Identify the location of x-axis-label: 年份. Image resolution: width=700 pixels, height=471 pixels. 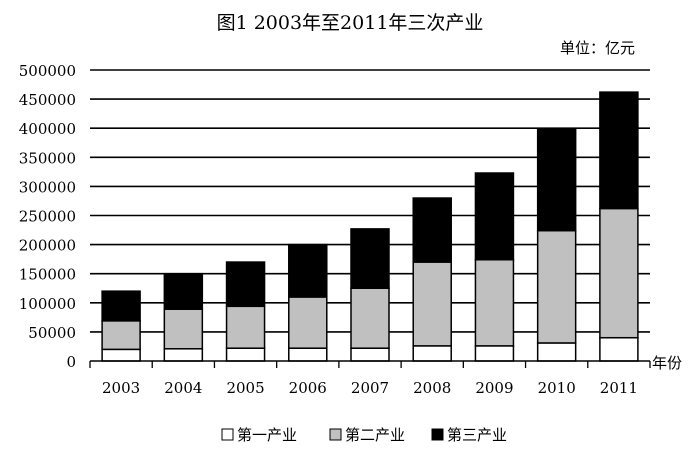
(667, 363).